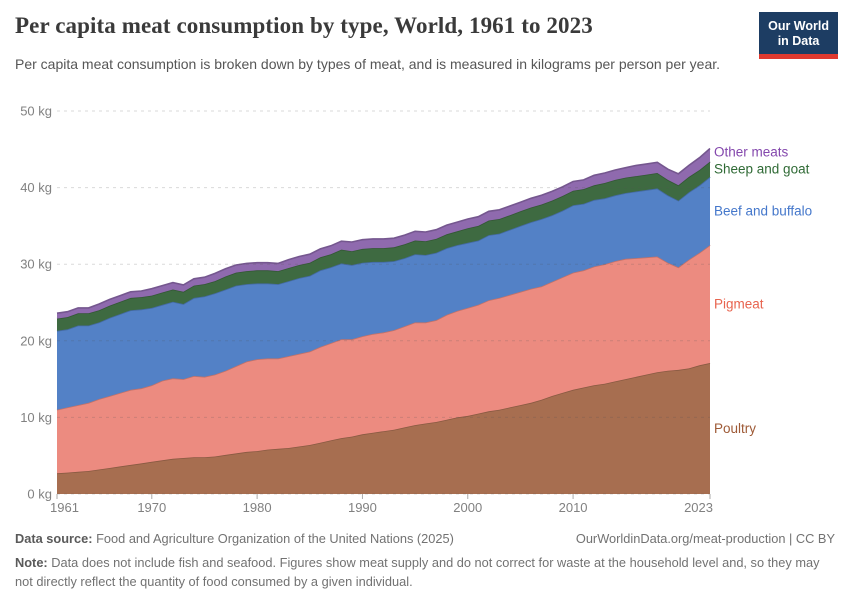 The image size is (850, 600). I want to click on legend-label-beef-and-buffalo: Beef and buffalo, so click(763, 210).